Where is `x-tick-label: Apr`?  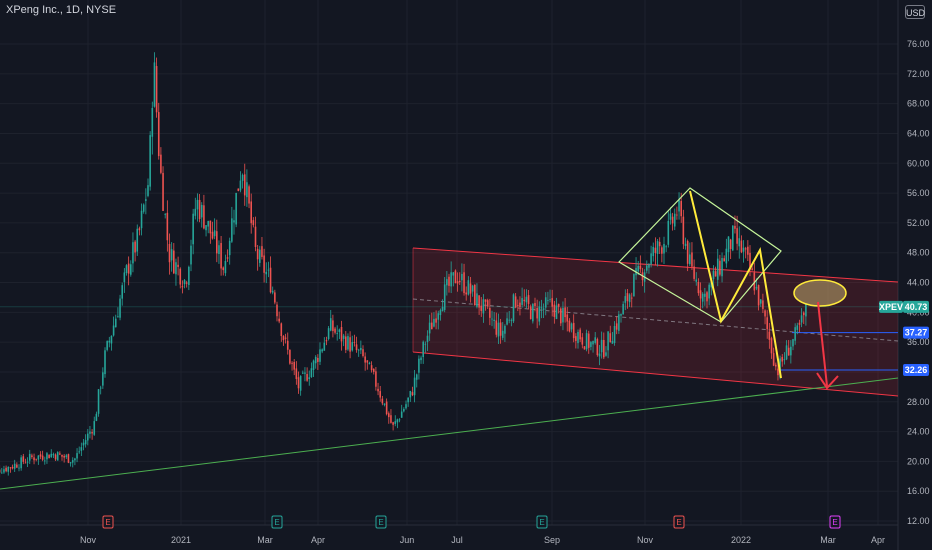
x-tick-label: Apr is located at coordinates (878, 540).